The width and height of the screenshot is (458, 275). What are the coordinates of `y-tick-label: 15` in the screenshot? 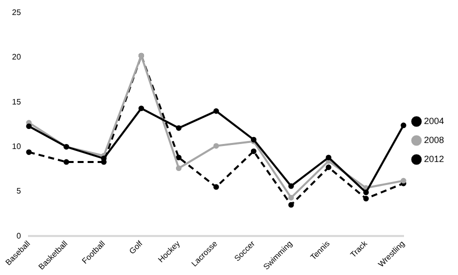 It's located at (17, 101).